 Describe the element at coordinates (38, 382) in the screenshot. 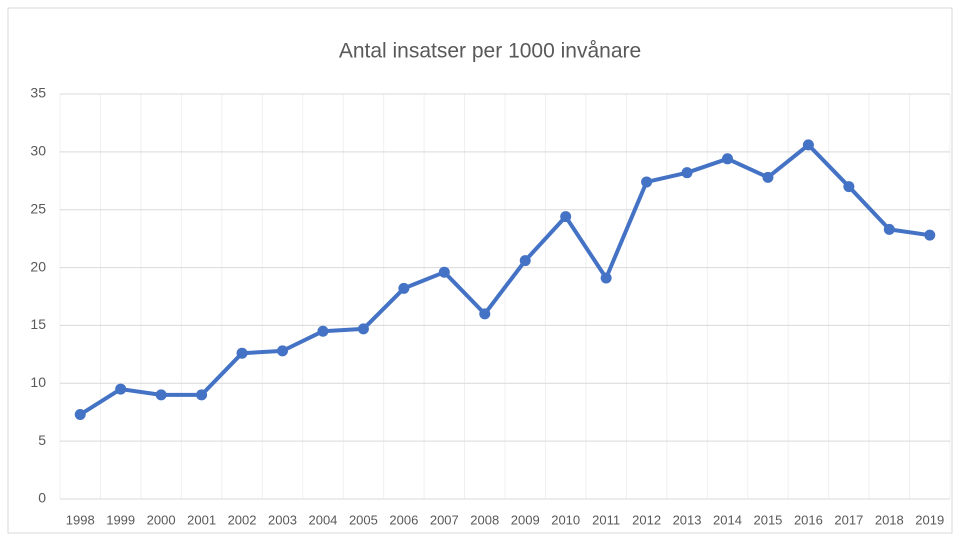

I see `y-tick-label: 10` at that location.